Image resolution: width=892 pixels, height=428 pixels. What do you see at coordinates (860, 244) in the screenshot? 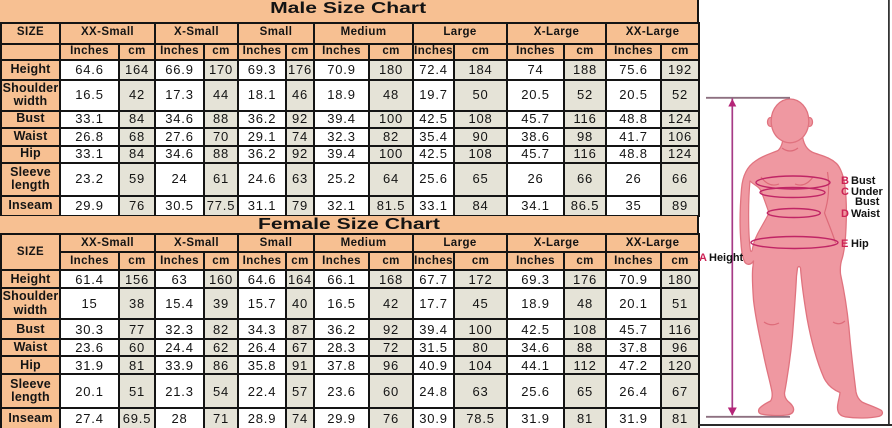
I see `svg-text: Hip` at bounding box center [860, 244].